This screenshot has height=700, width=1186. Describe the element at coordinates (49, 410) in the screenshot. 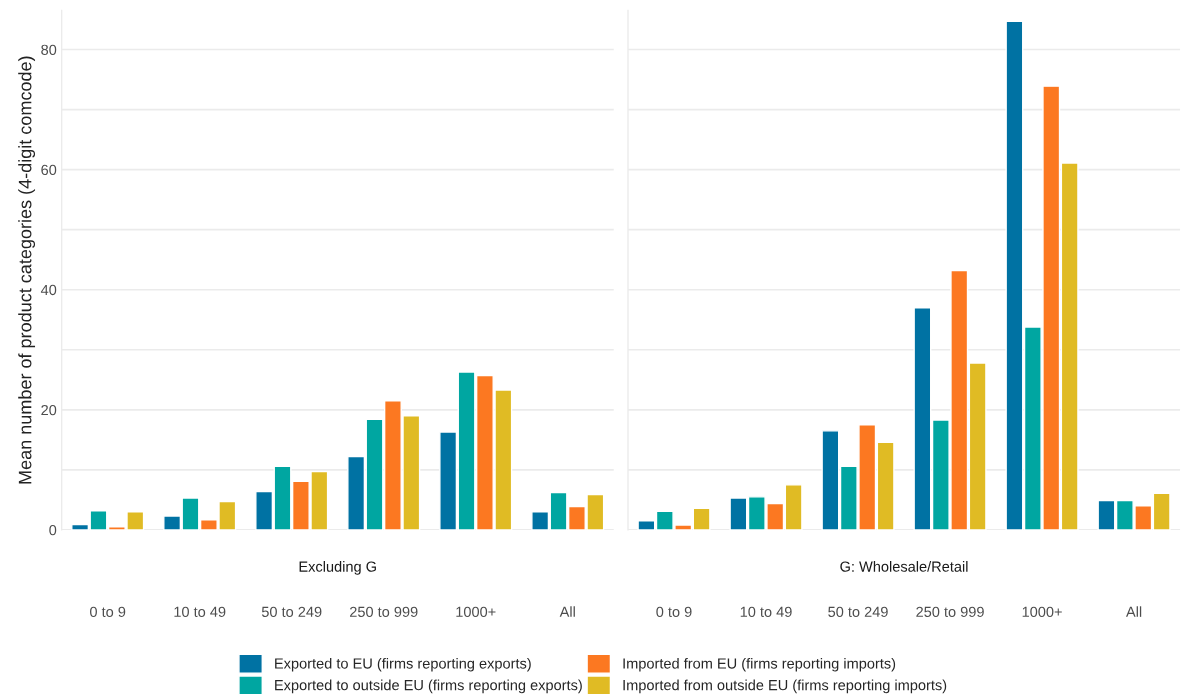

I see `y-tick-label: 20` at that location.